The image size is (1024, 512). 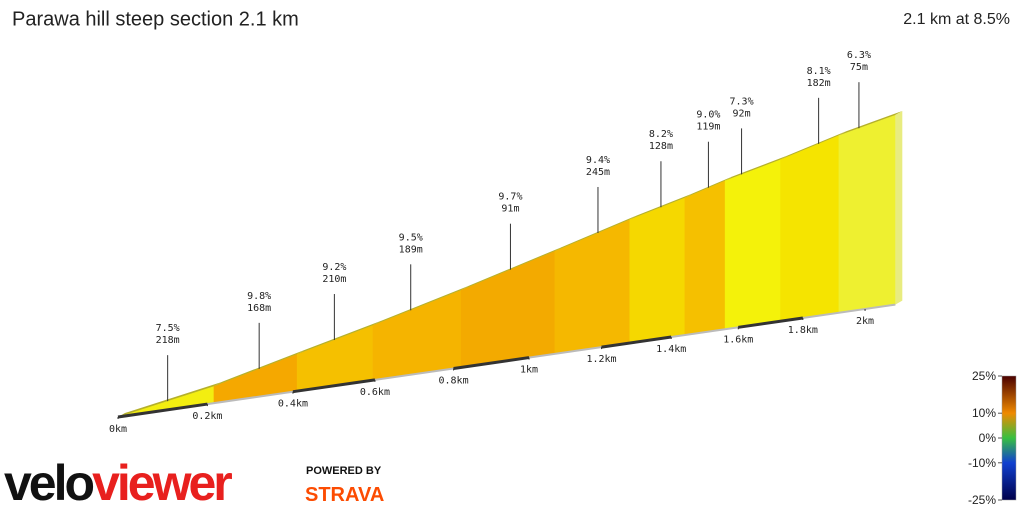 I want to click on x-tick-label: 1.8km, so click(x=803, y=330).